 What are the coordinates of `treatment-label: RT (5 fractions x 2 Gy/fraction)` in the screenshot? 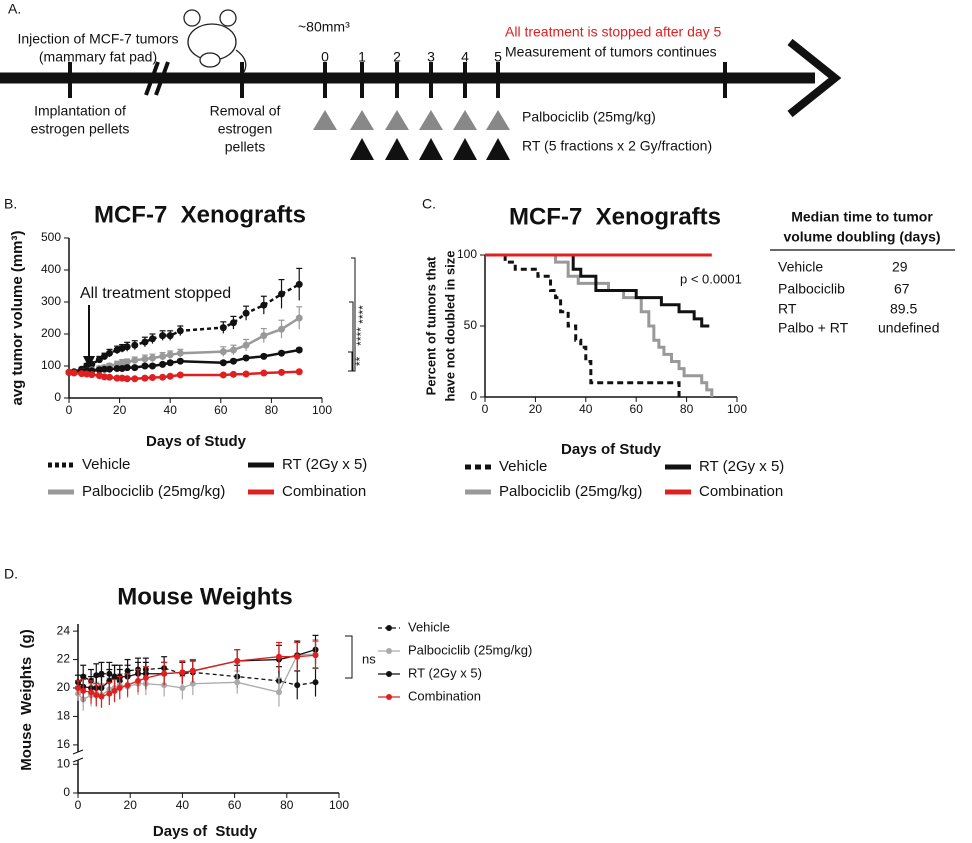 It's located at (617, 146).